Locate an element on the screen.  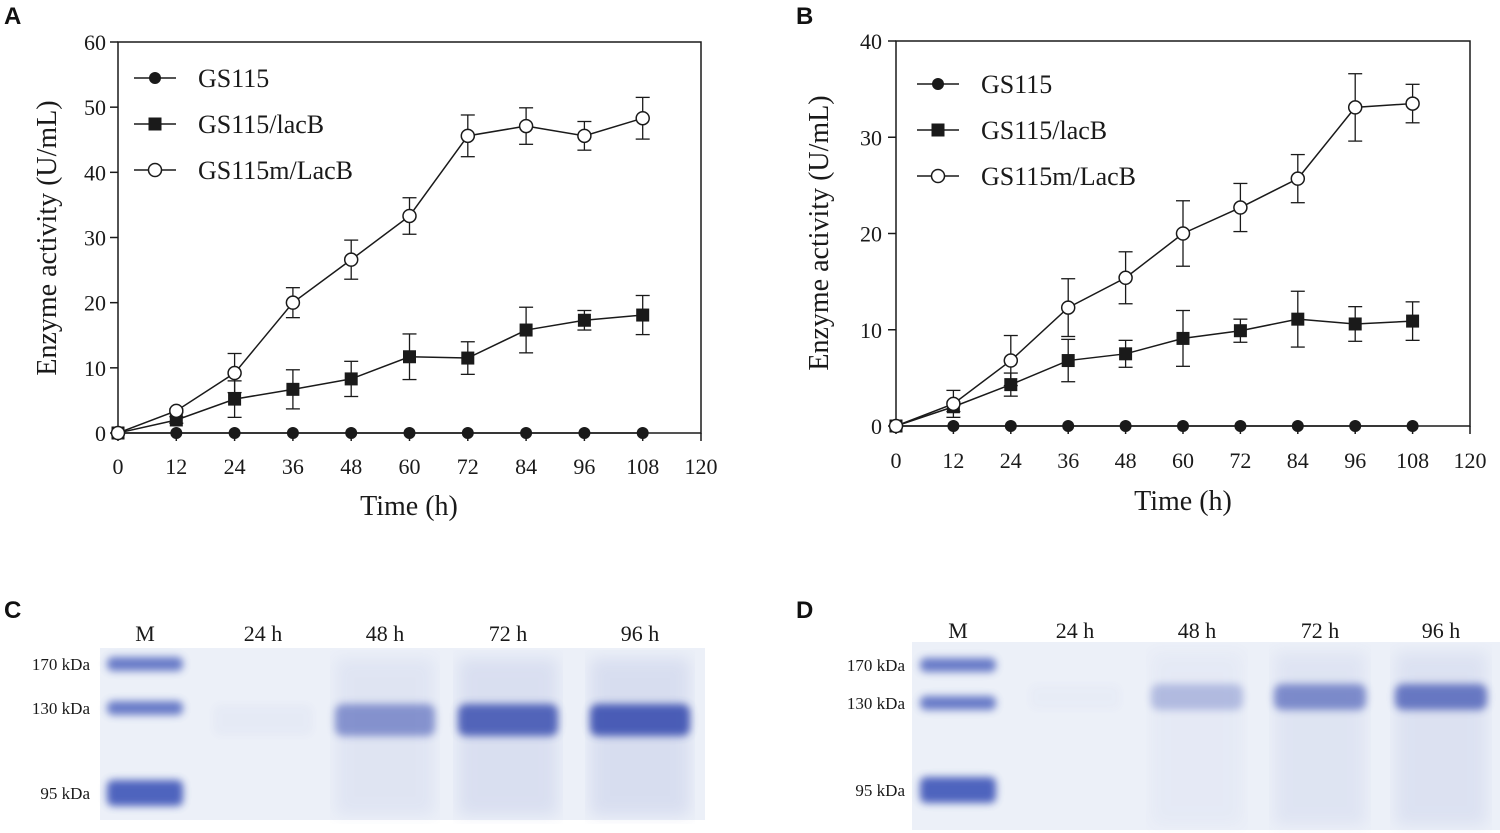
gel-c: M 24 h 48 h 72 h 96 h 170 kDa 130 kDa 95 kDa is located at coordinates (368, 720).